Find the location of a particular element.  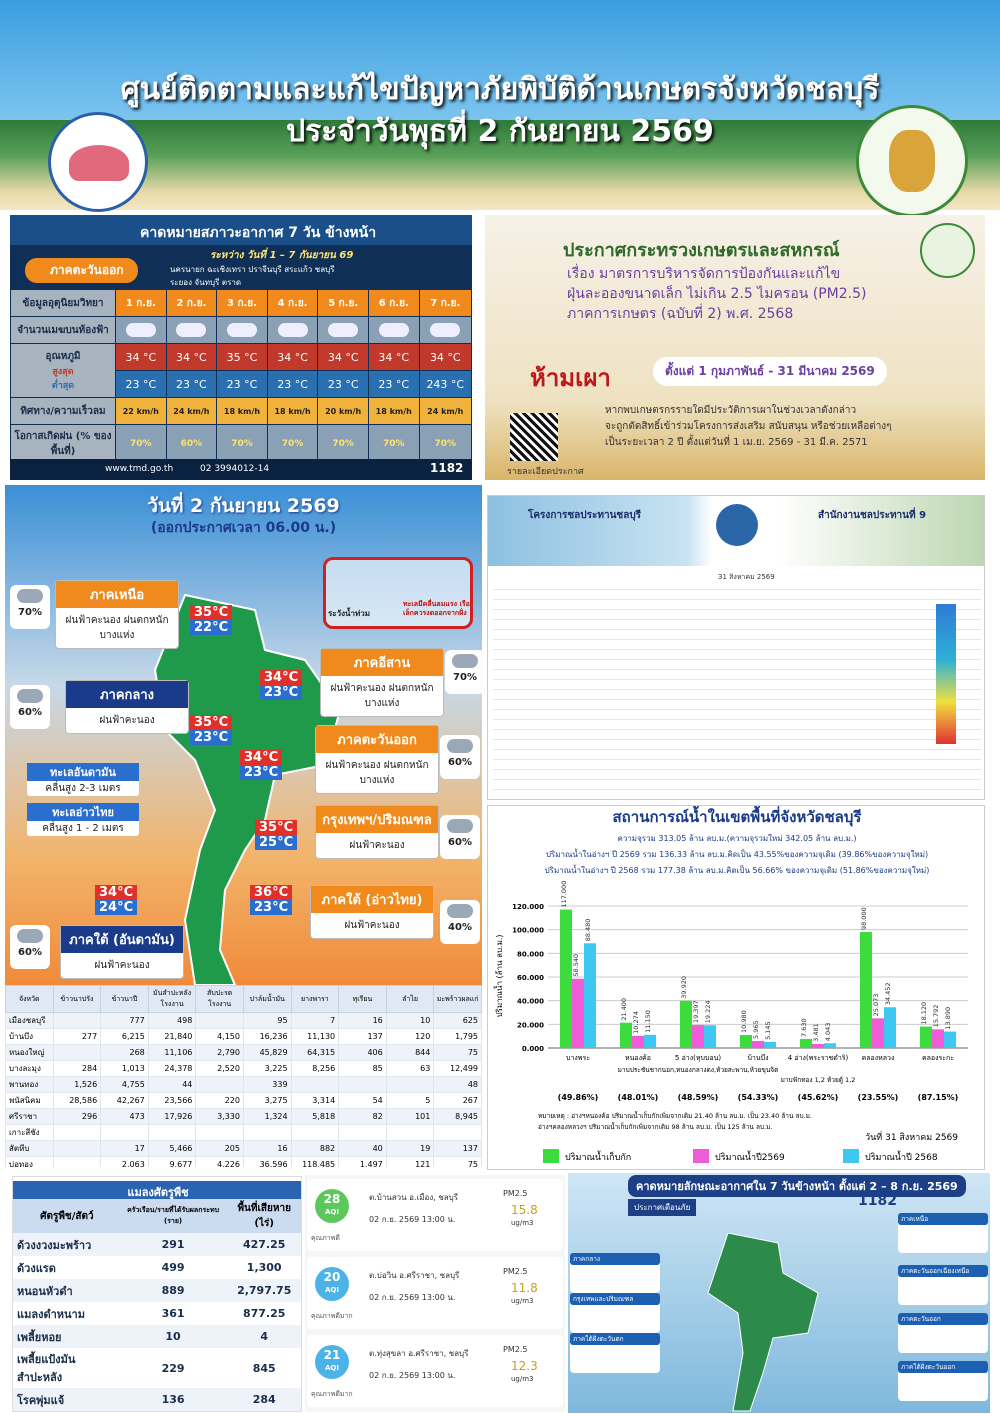

region-name: กรุงเทพฯ/ปริมณฑล is located at coordinates (377, 819).